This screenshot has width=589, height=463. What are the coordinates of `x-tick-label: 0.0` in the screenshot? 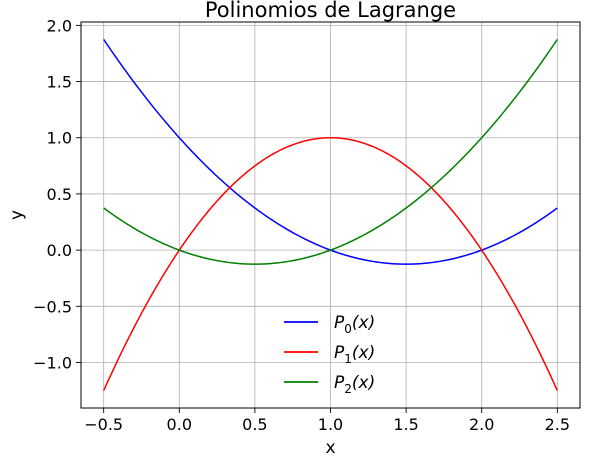 It's located at (179, 424).